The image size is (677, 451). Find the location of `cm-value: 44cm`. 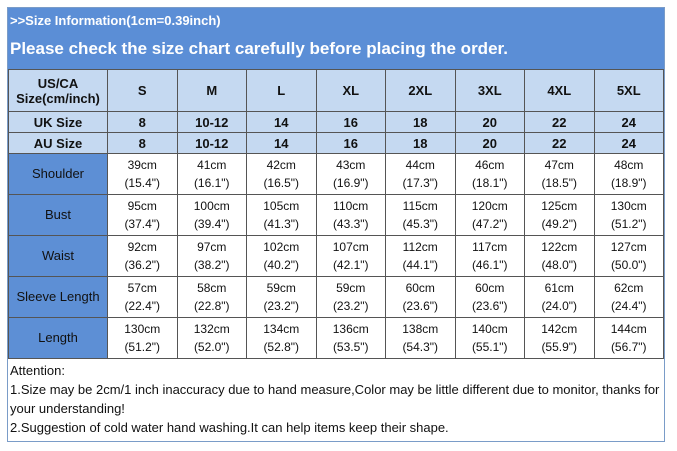

cm-value: 44cm is located at coordinates (420, 165).